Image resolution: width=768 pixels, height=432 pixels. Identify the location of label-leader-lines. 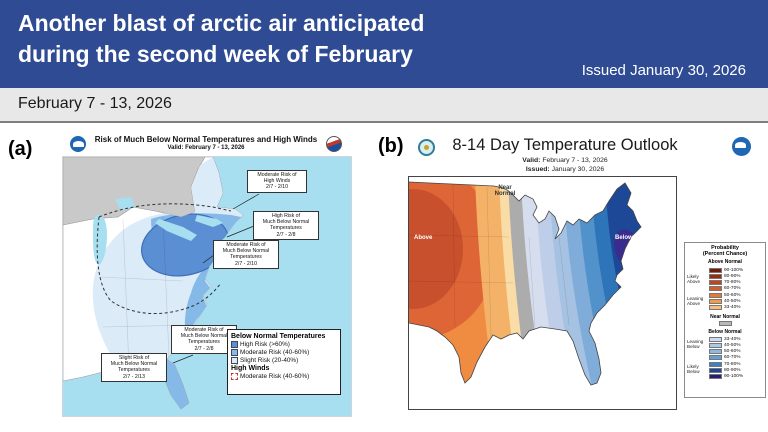
(216, 278).